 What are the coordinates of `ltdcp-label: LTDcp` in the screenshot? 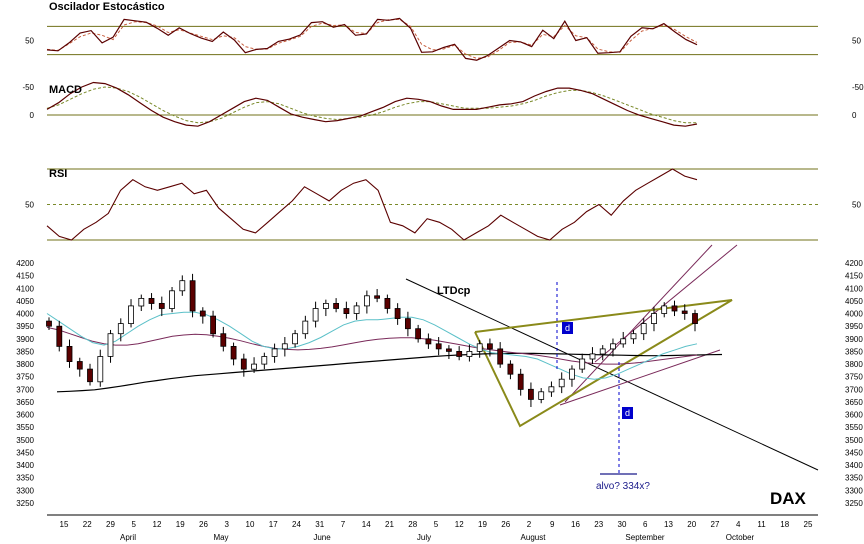 It's located at (454, 291).